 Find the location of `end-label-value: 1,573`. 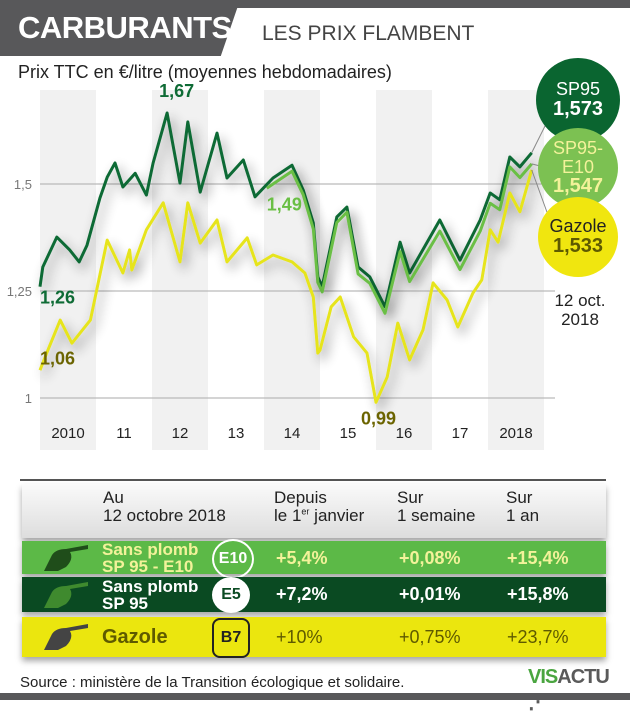

end-label-value: 1,573 is located at coordinates (578, 108).